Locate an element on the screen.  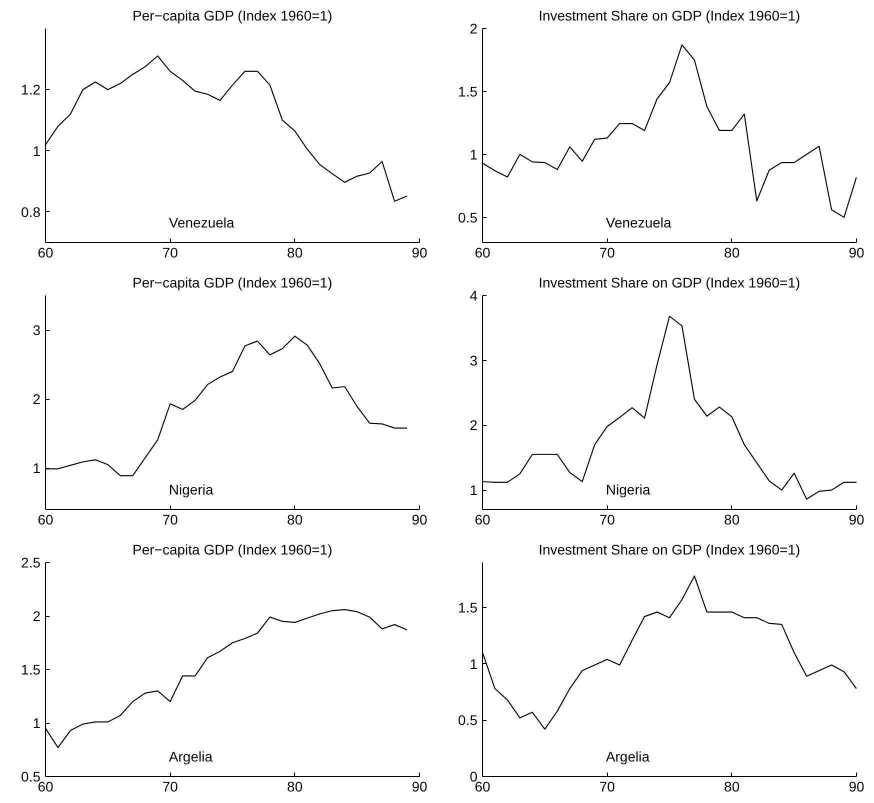
y-tick-label: 2.5 is located at coordinates (31, 562).